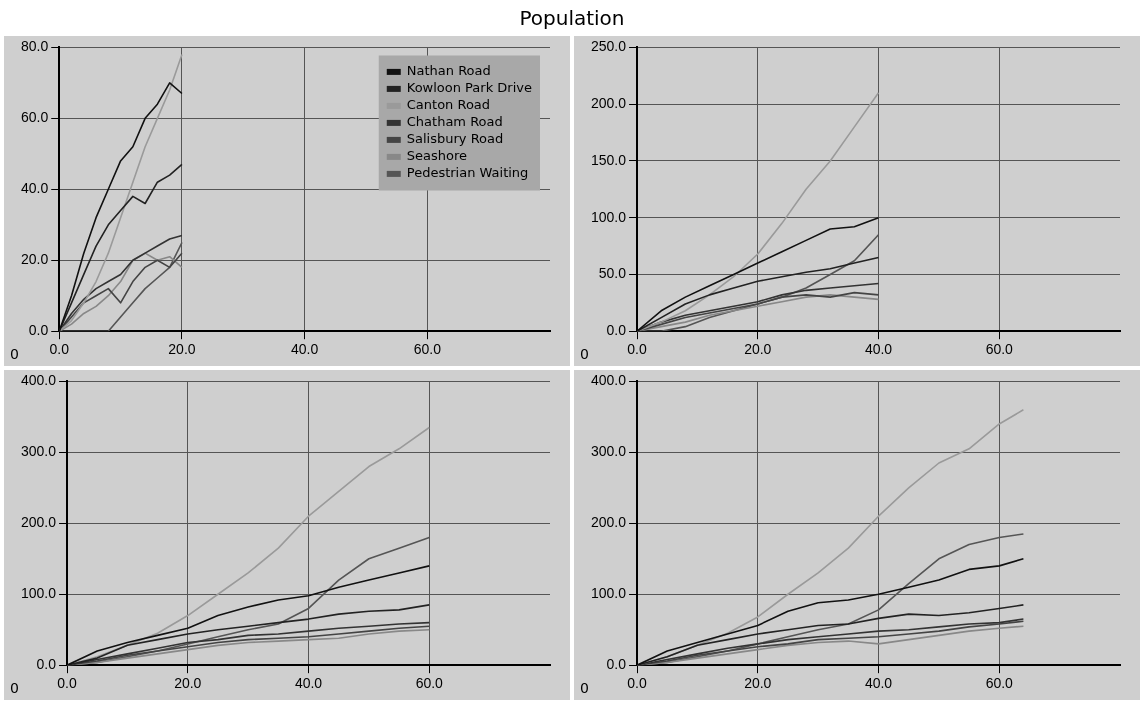 The width and height of the screenshot is (1144, 713). I want to click on y-tick-label: 50.0, so click(612, 273).